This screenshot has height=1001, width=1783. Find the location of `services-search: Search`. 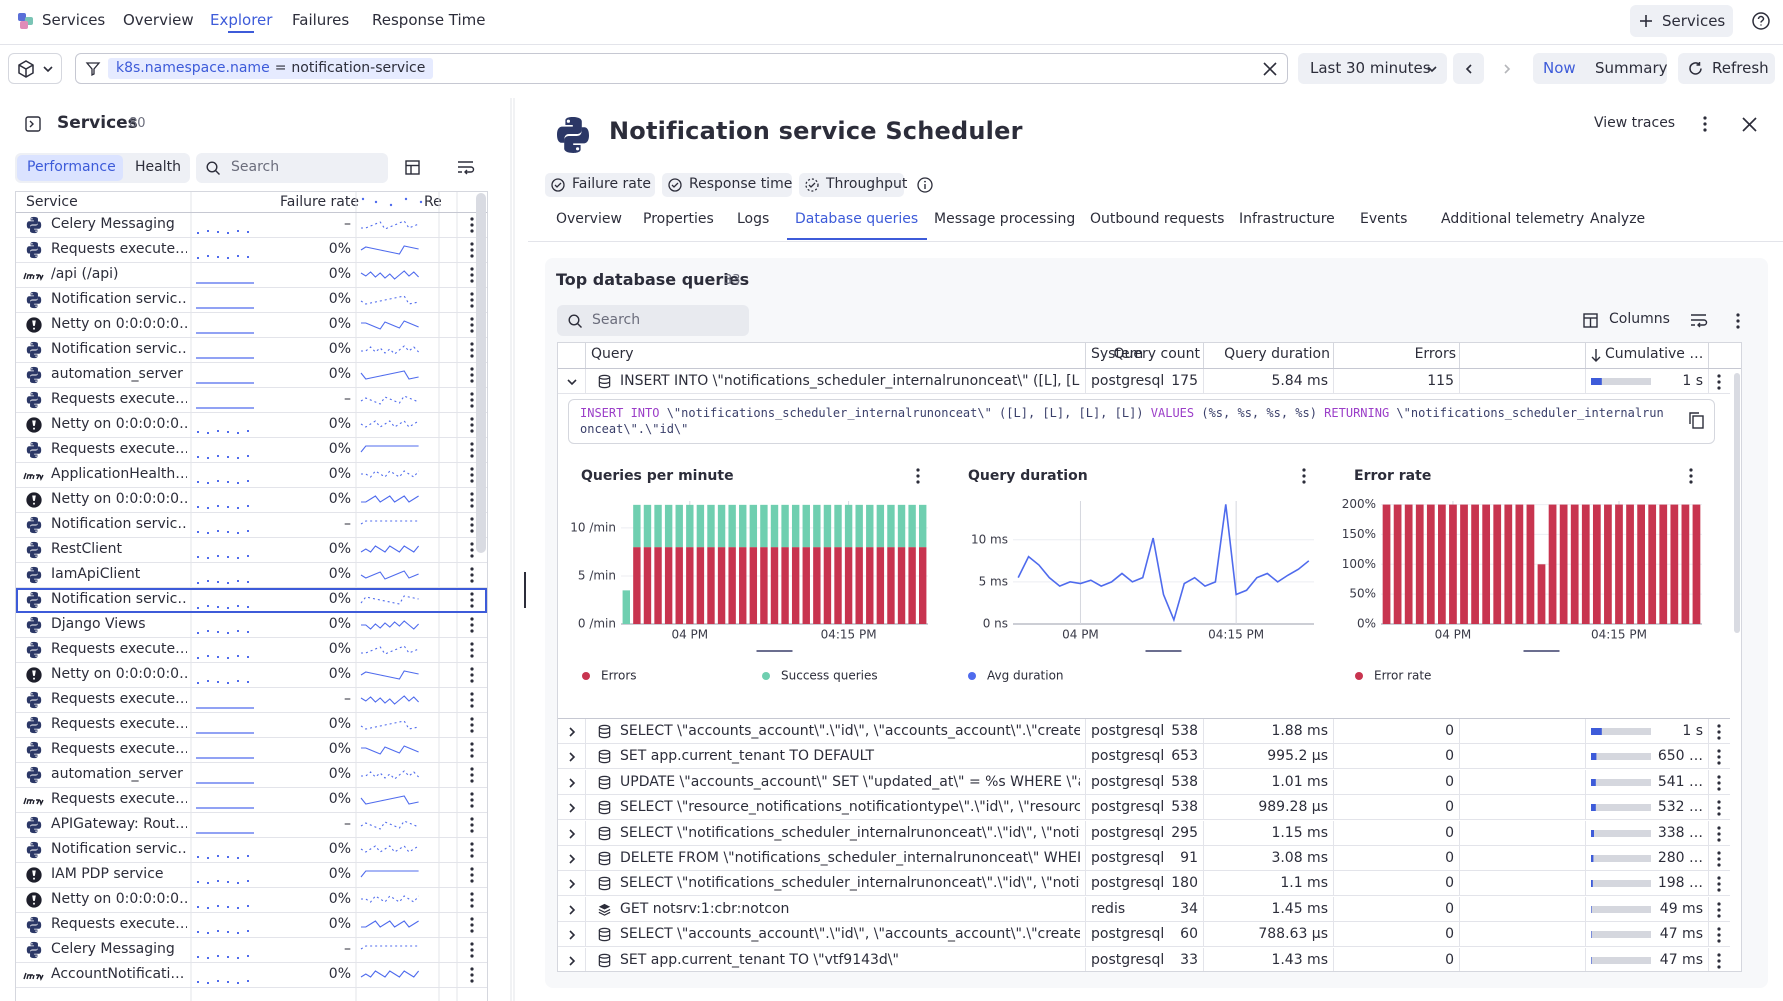

services-search: Search is located at coordinates (292, 168).